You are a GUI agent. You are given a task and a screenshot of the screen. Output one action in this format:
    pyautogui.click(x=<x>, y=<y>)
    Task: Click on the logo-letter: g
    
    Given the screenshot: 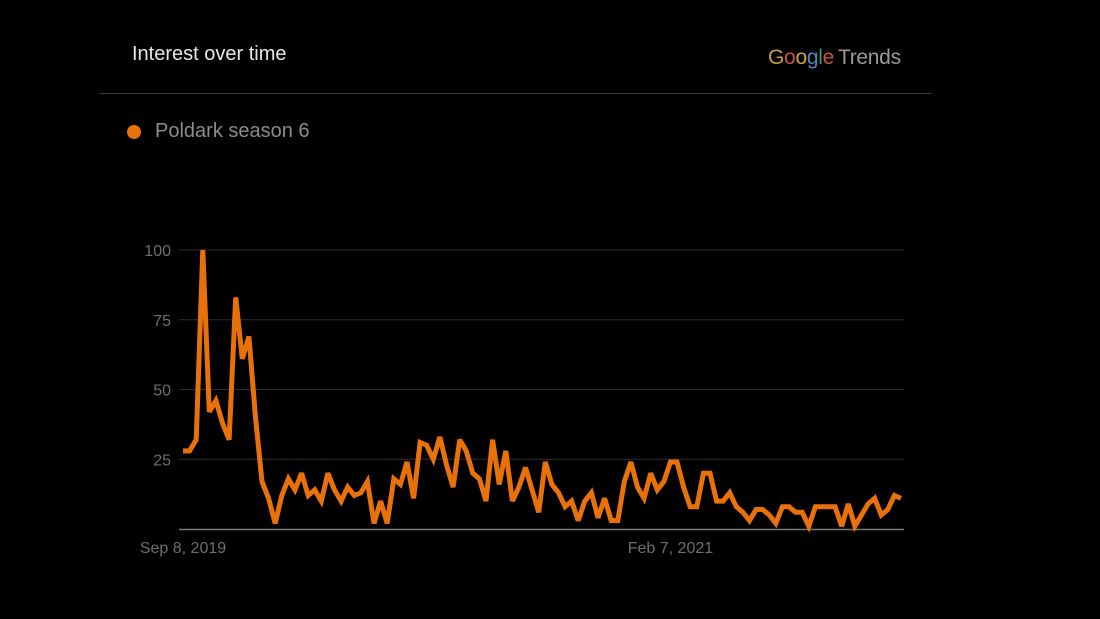 What is the action you would take?
    pyautogui.click(x=812, y=57)
    